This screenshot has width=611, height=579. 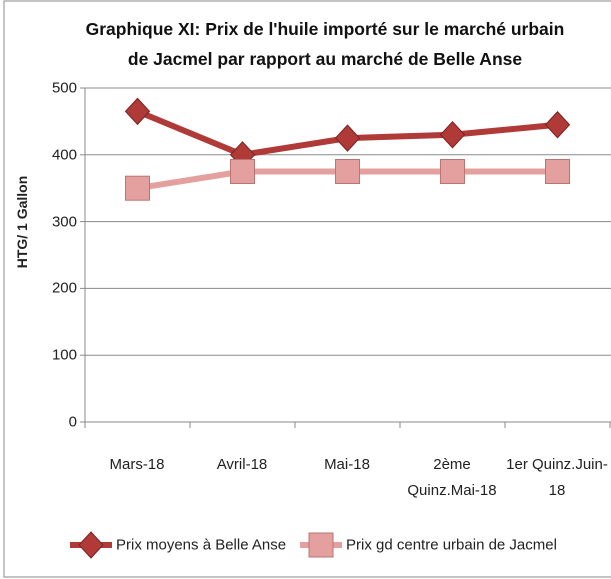 What do you see at coordinates (201, 545) in the screenshot?
I see `legend-label: Prix moyens à Belle Anse` at bounding box center [201, 545].